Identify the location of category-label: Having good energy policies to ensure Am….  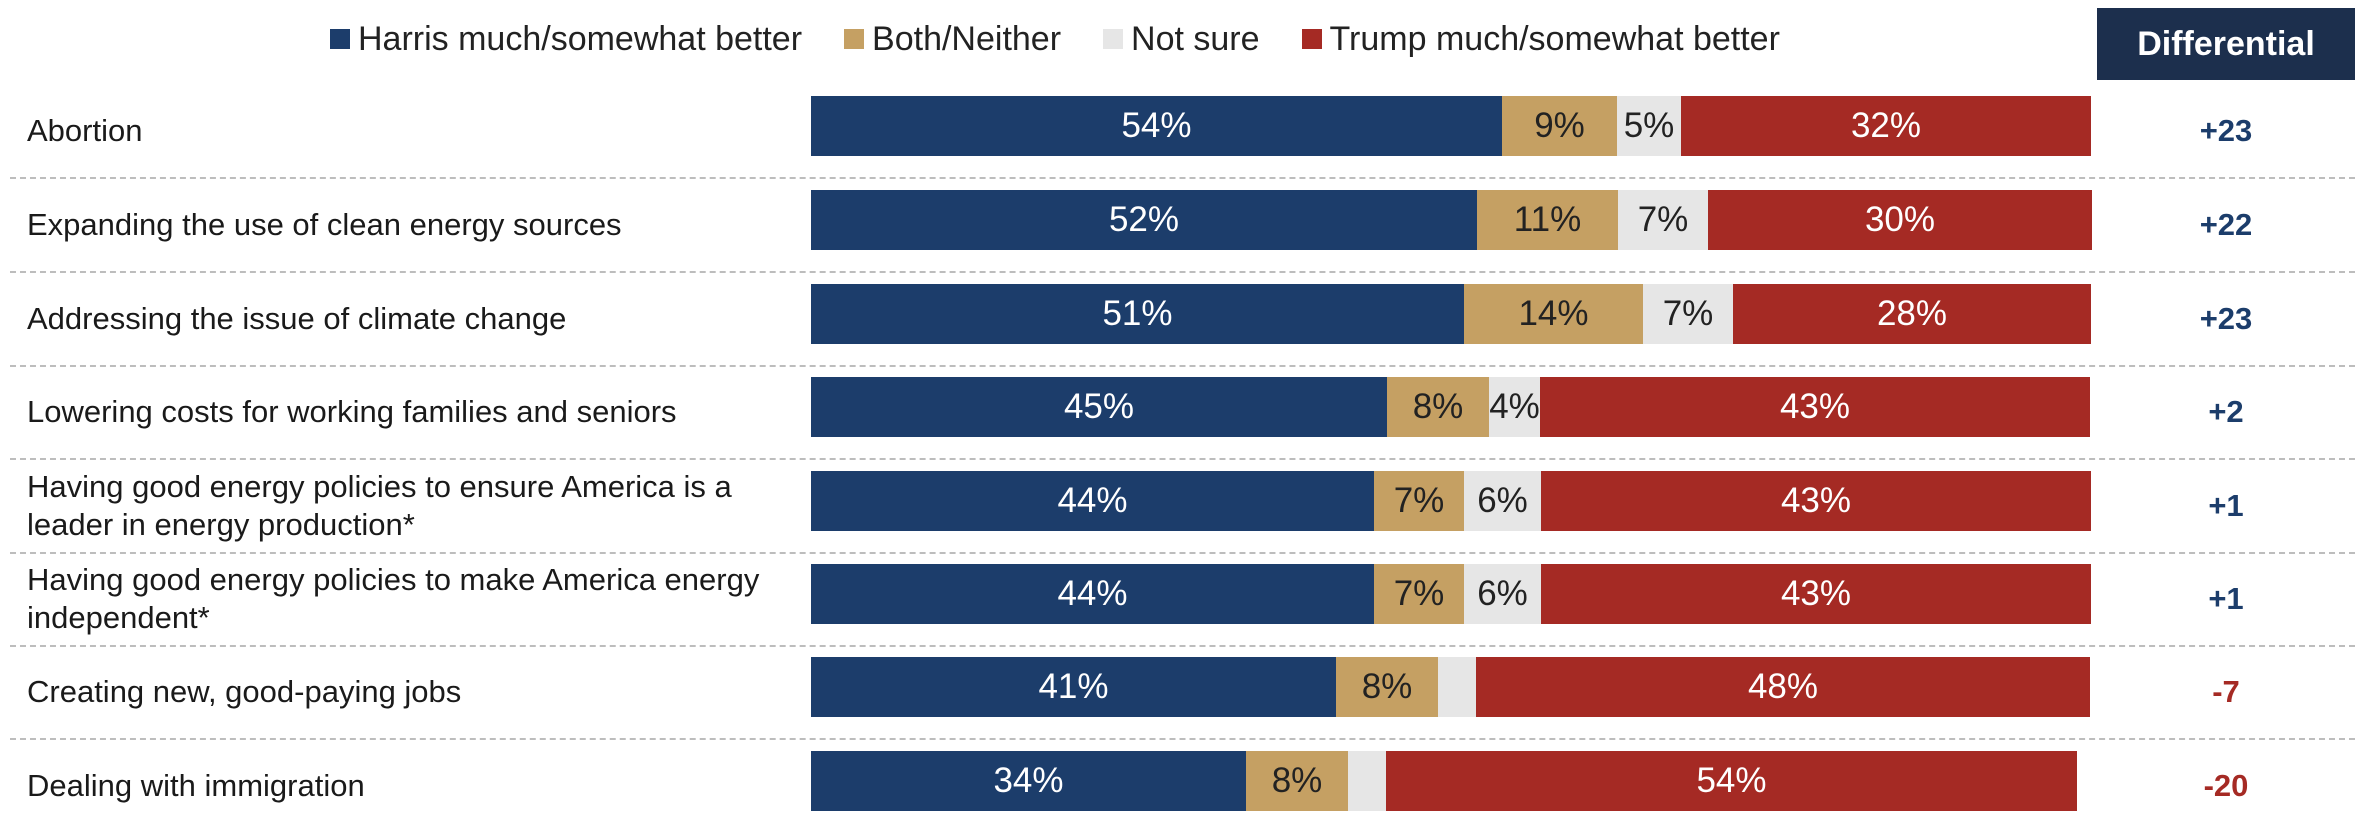
(379, 505).